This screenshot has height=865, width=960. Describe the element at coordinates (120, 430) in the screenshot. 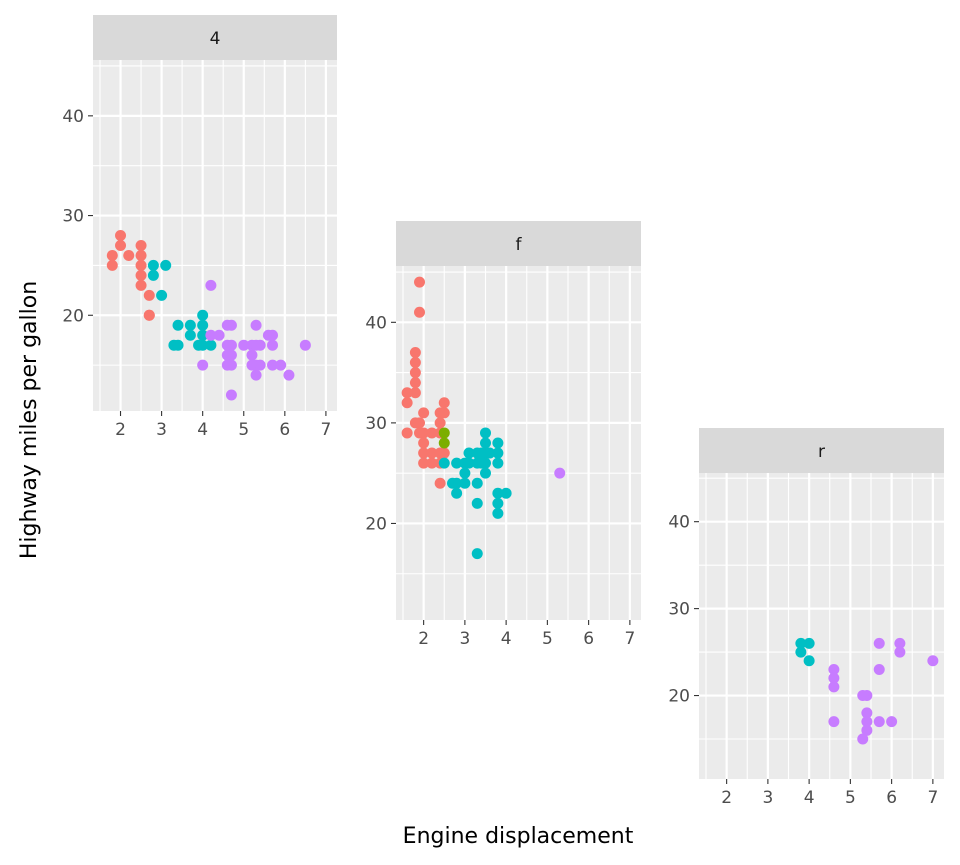

I see `x-tick-label: 2` at that location.